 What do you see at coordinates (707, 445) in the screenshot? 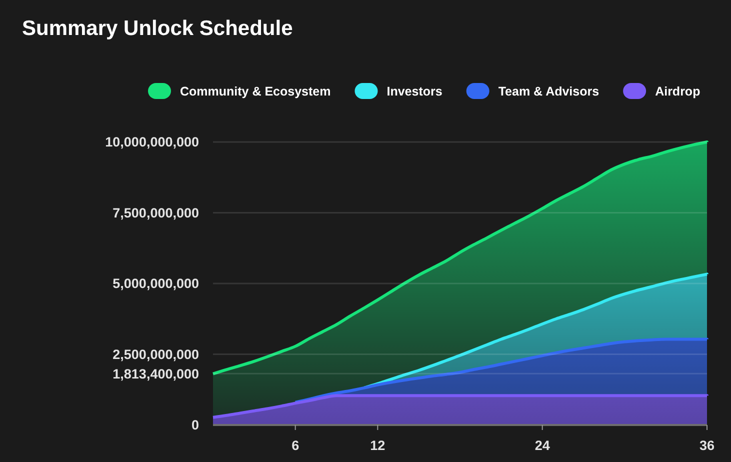
I see `x-tick-label: 36` at bounding box center [707, 445].